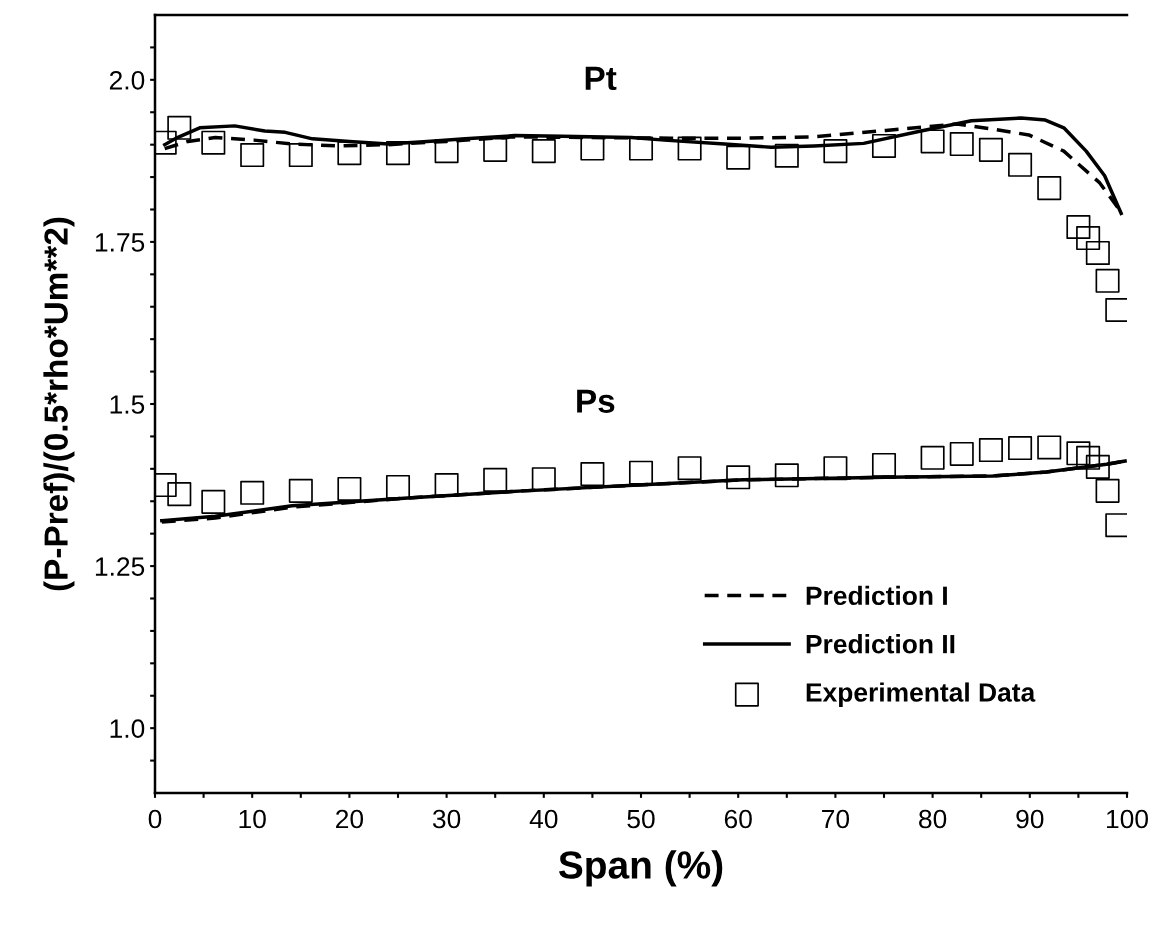 The height and width of the screenshot is (927, 1159). What do you see at coordinates (836, 819) in the screenshot?
I see `x-tick-label: 70` at bounding box center [836, 819].